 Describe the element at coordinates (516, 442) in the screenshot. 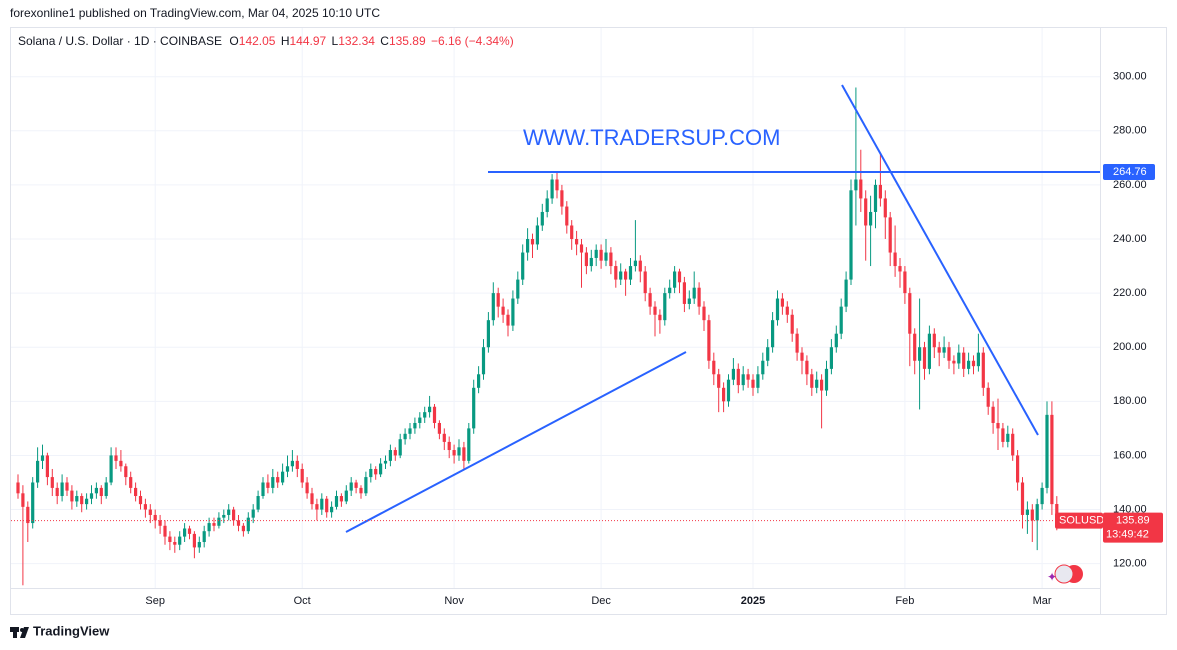

I see `trend-line` at that location.